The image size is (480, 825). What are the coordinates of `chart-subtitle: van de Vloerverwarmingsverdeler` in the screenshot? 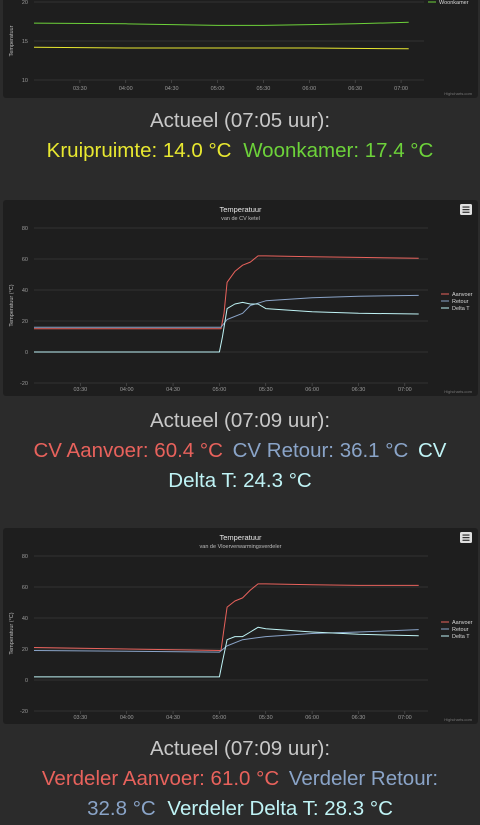 It's located at (241, 547).